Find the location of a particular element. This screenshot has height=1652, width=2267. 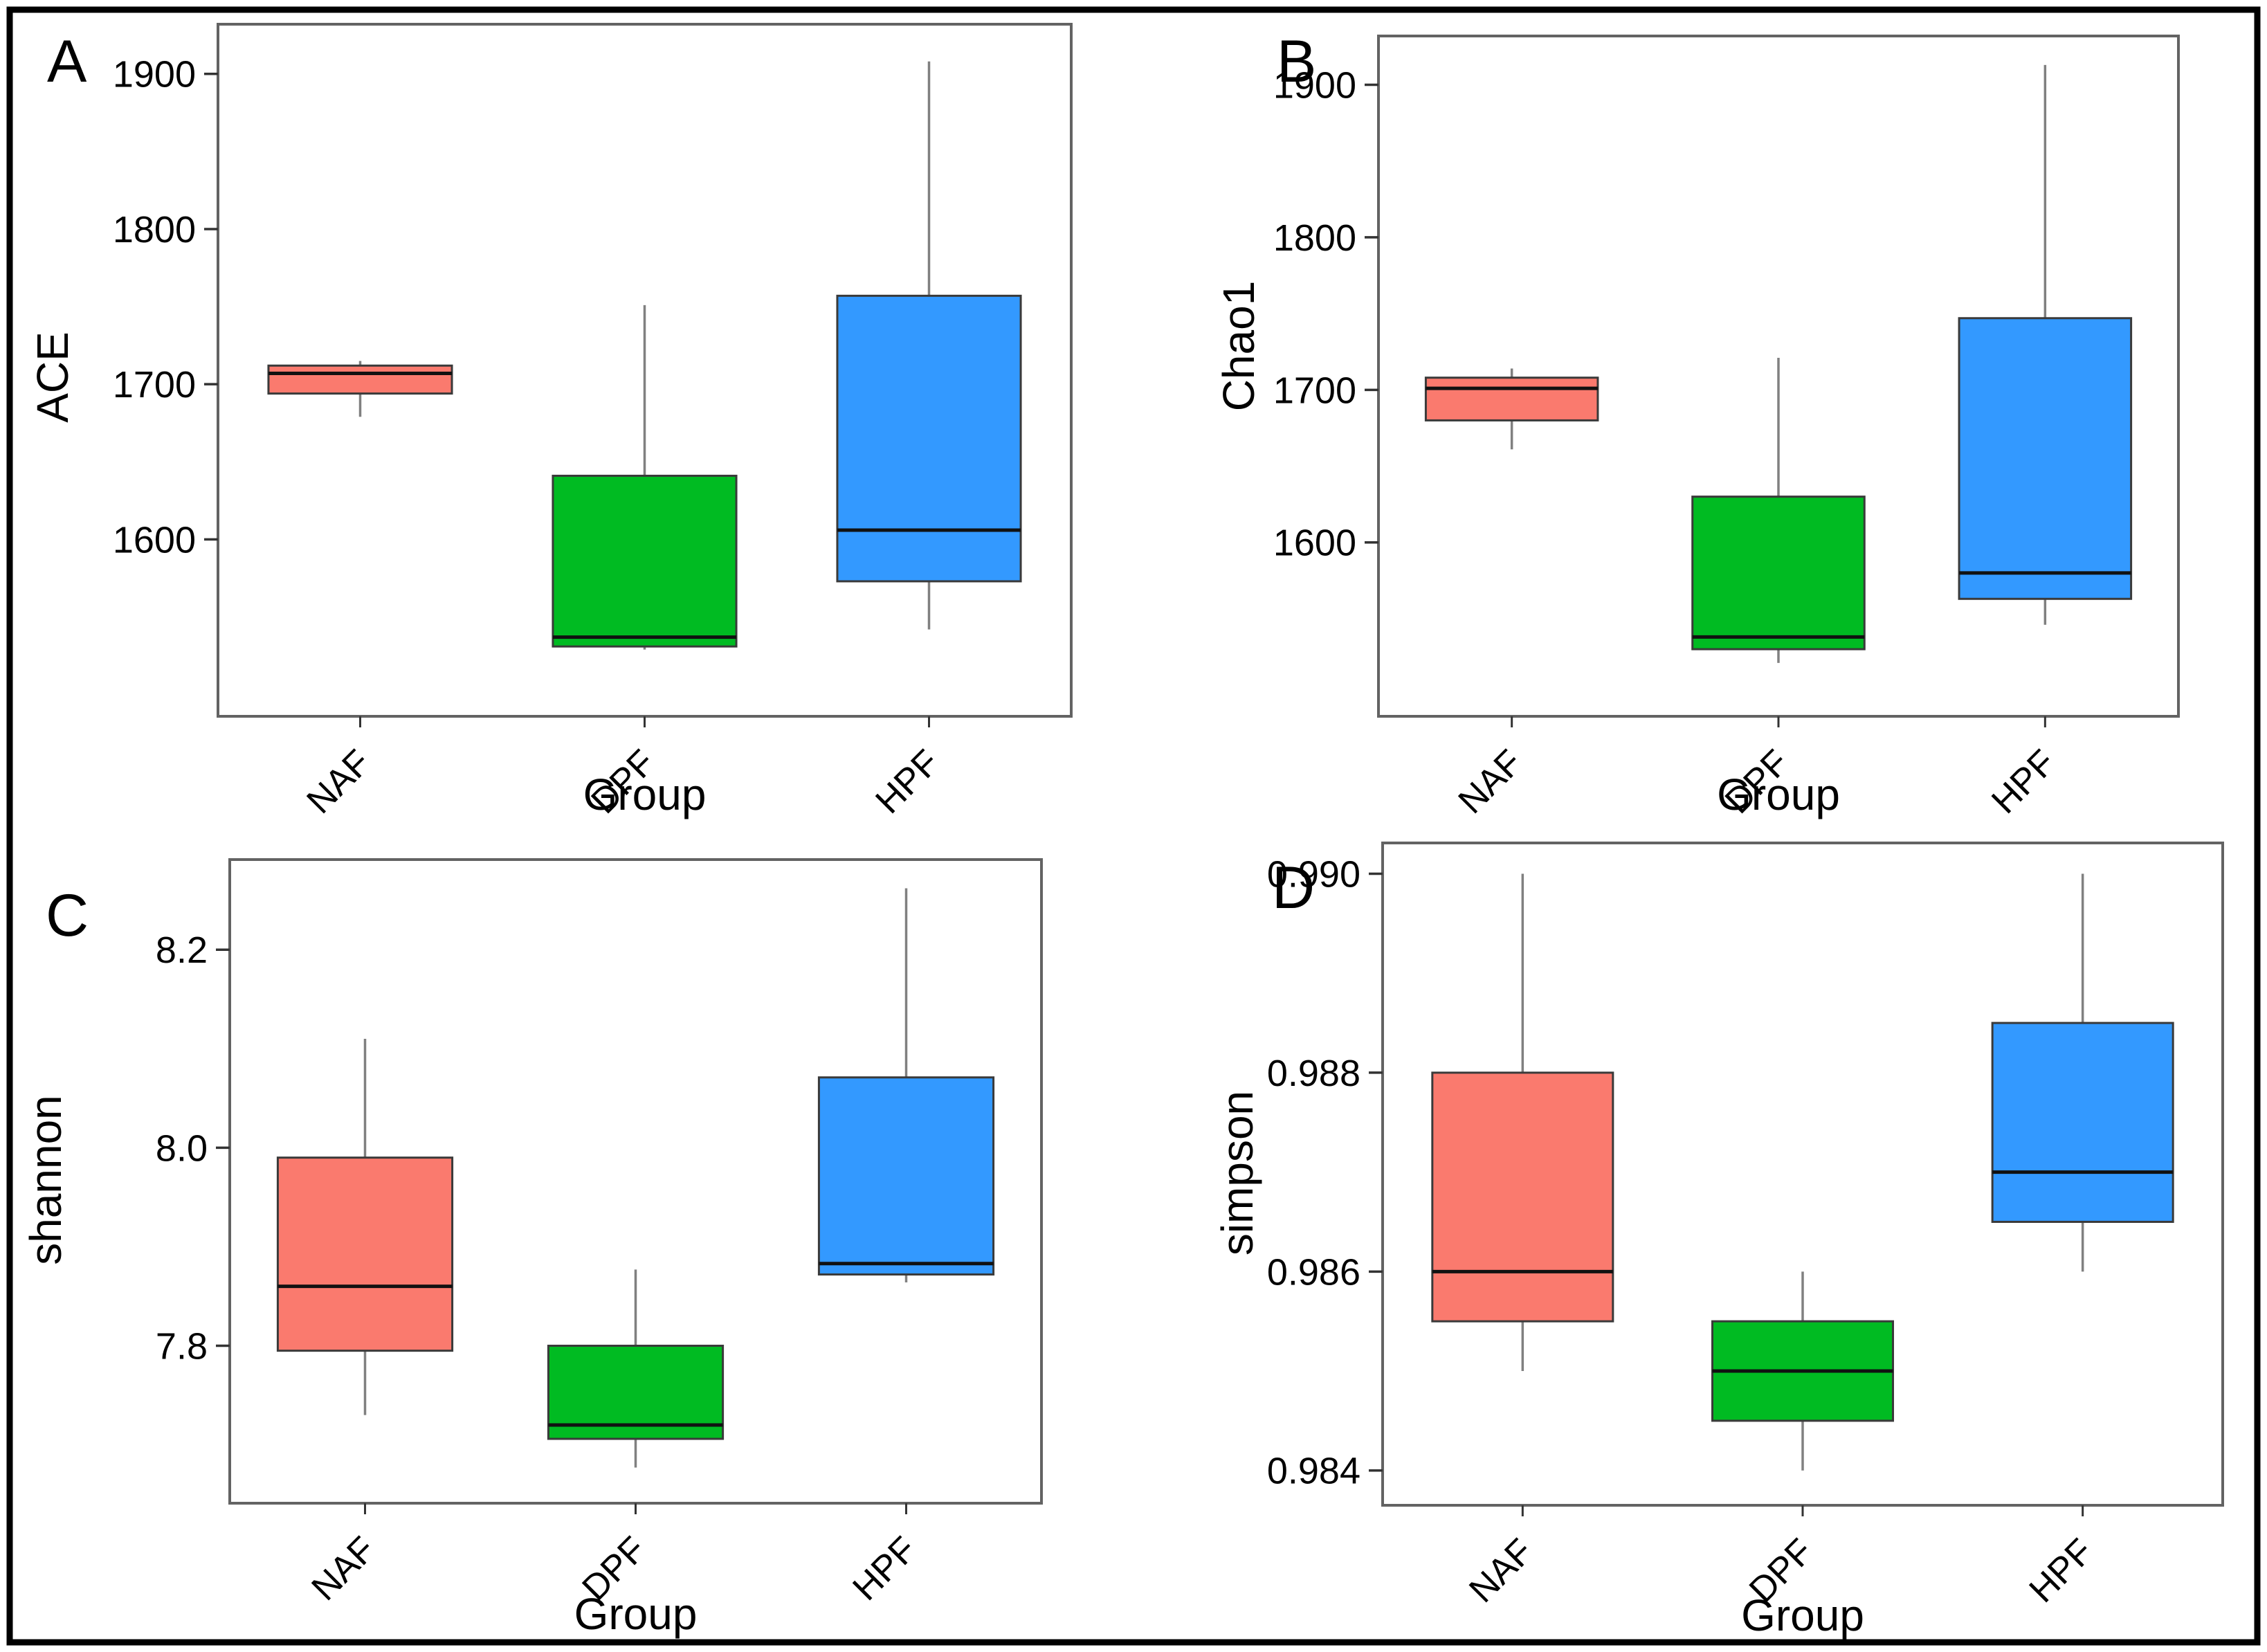

panel-letter: C is located at coordinates (67, 915).